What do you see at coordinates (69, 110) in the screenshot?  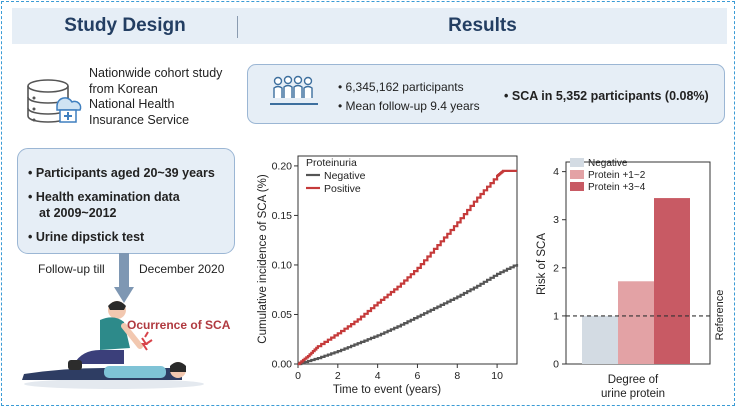 I see `hospital-icon` at bounding box center [69, 110].